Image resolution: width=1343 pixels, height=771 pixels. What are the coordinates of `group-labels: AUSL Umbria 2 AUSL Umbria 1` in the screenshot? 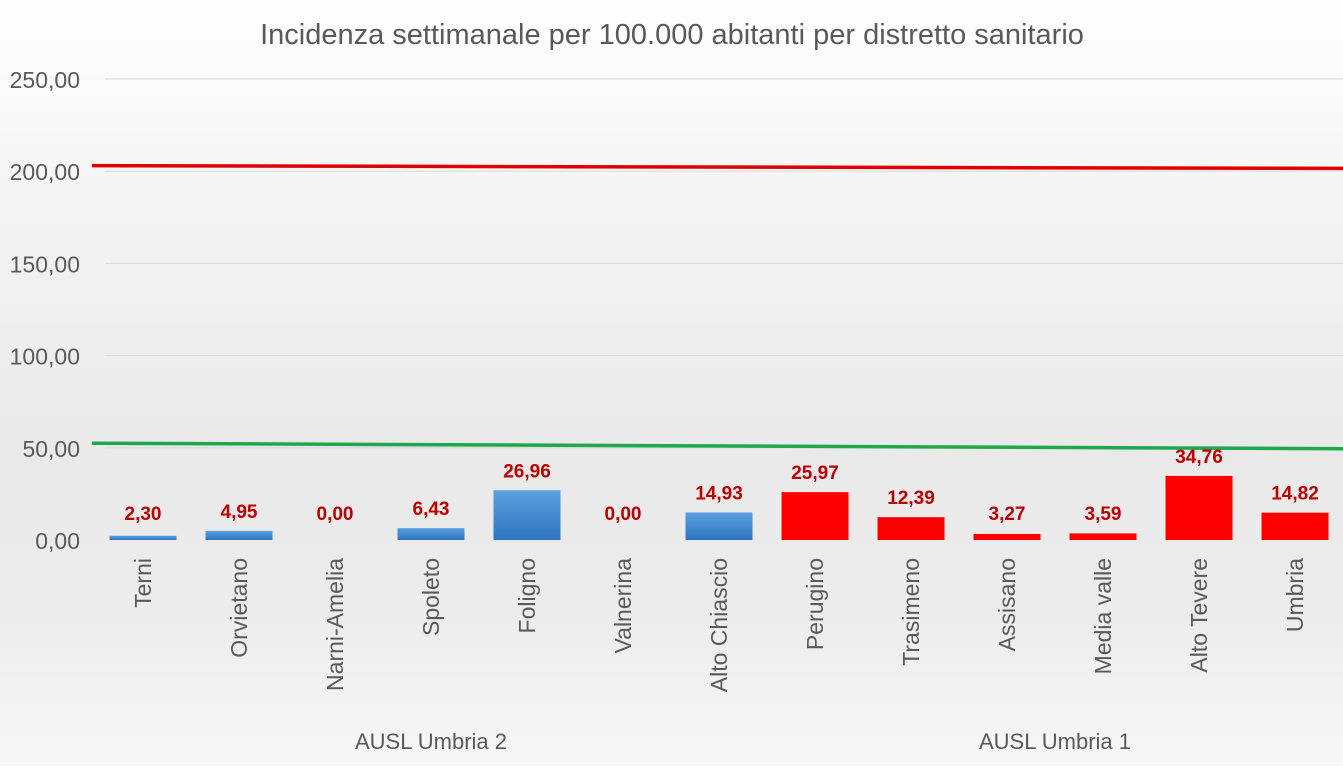 It's located at (743, 741).